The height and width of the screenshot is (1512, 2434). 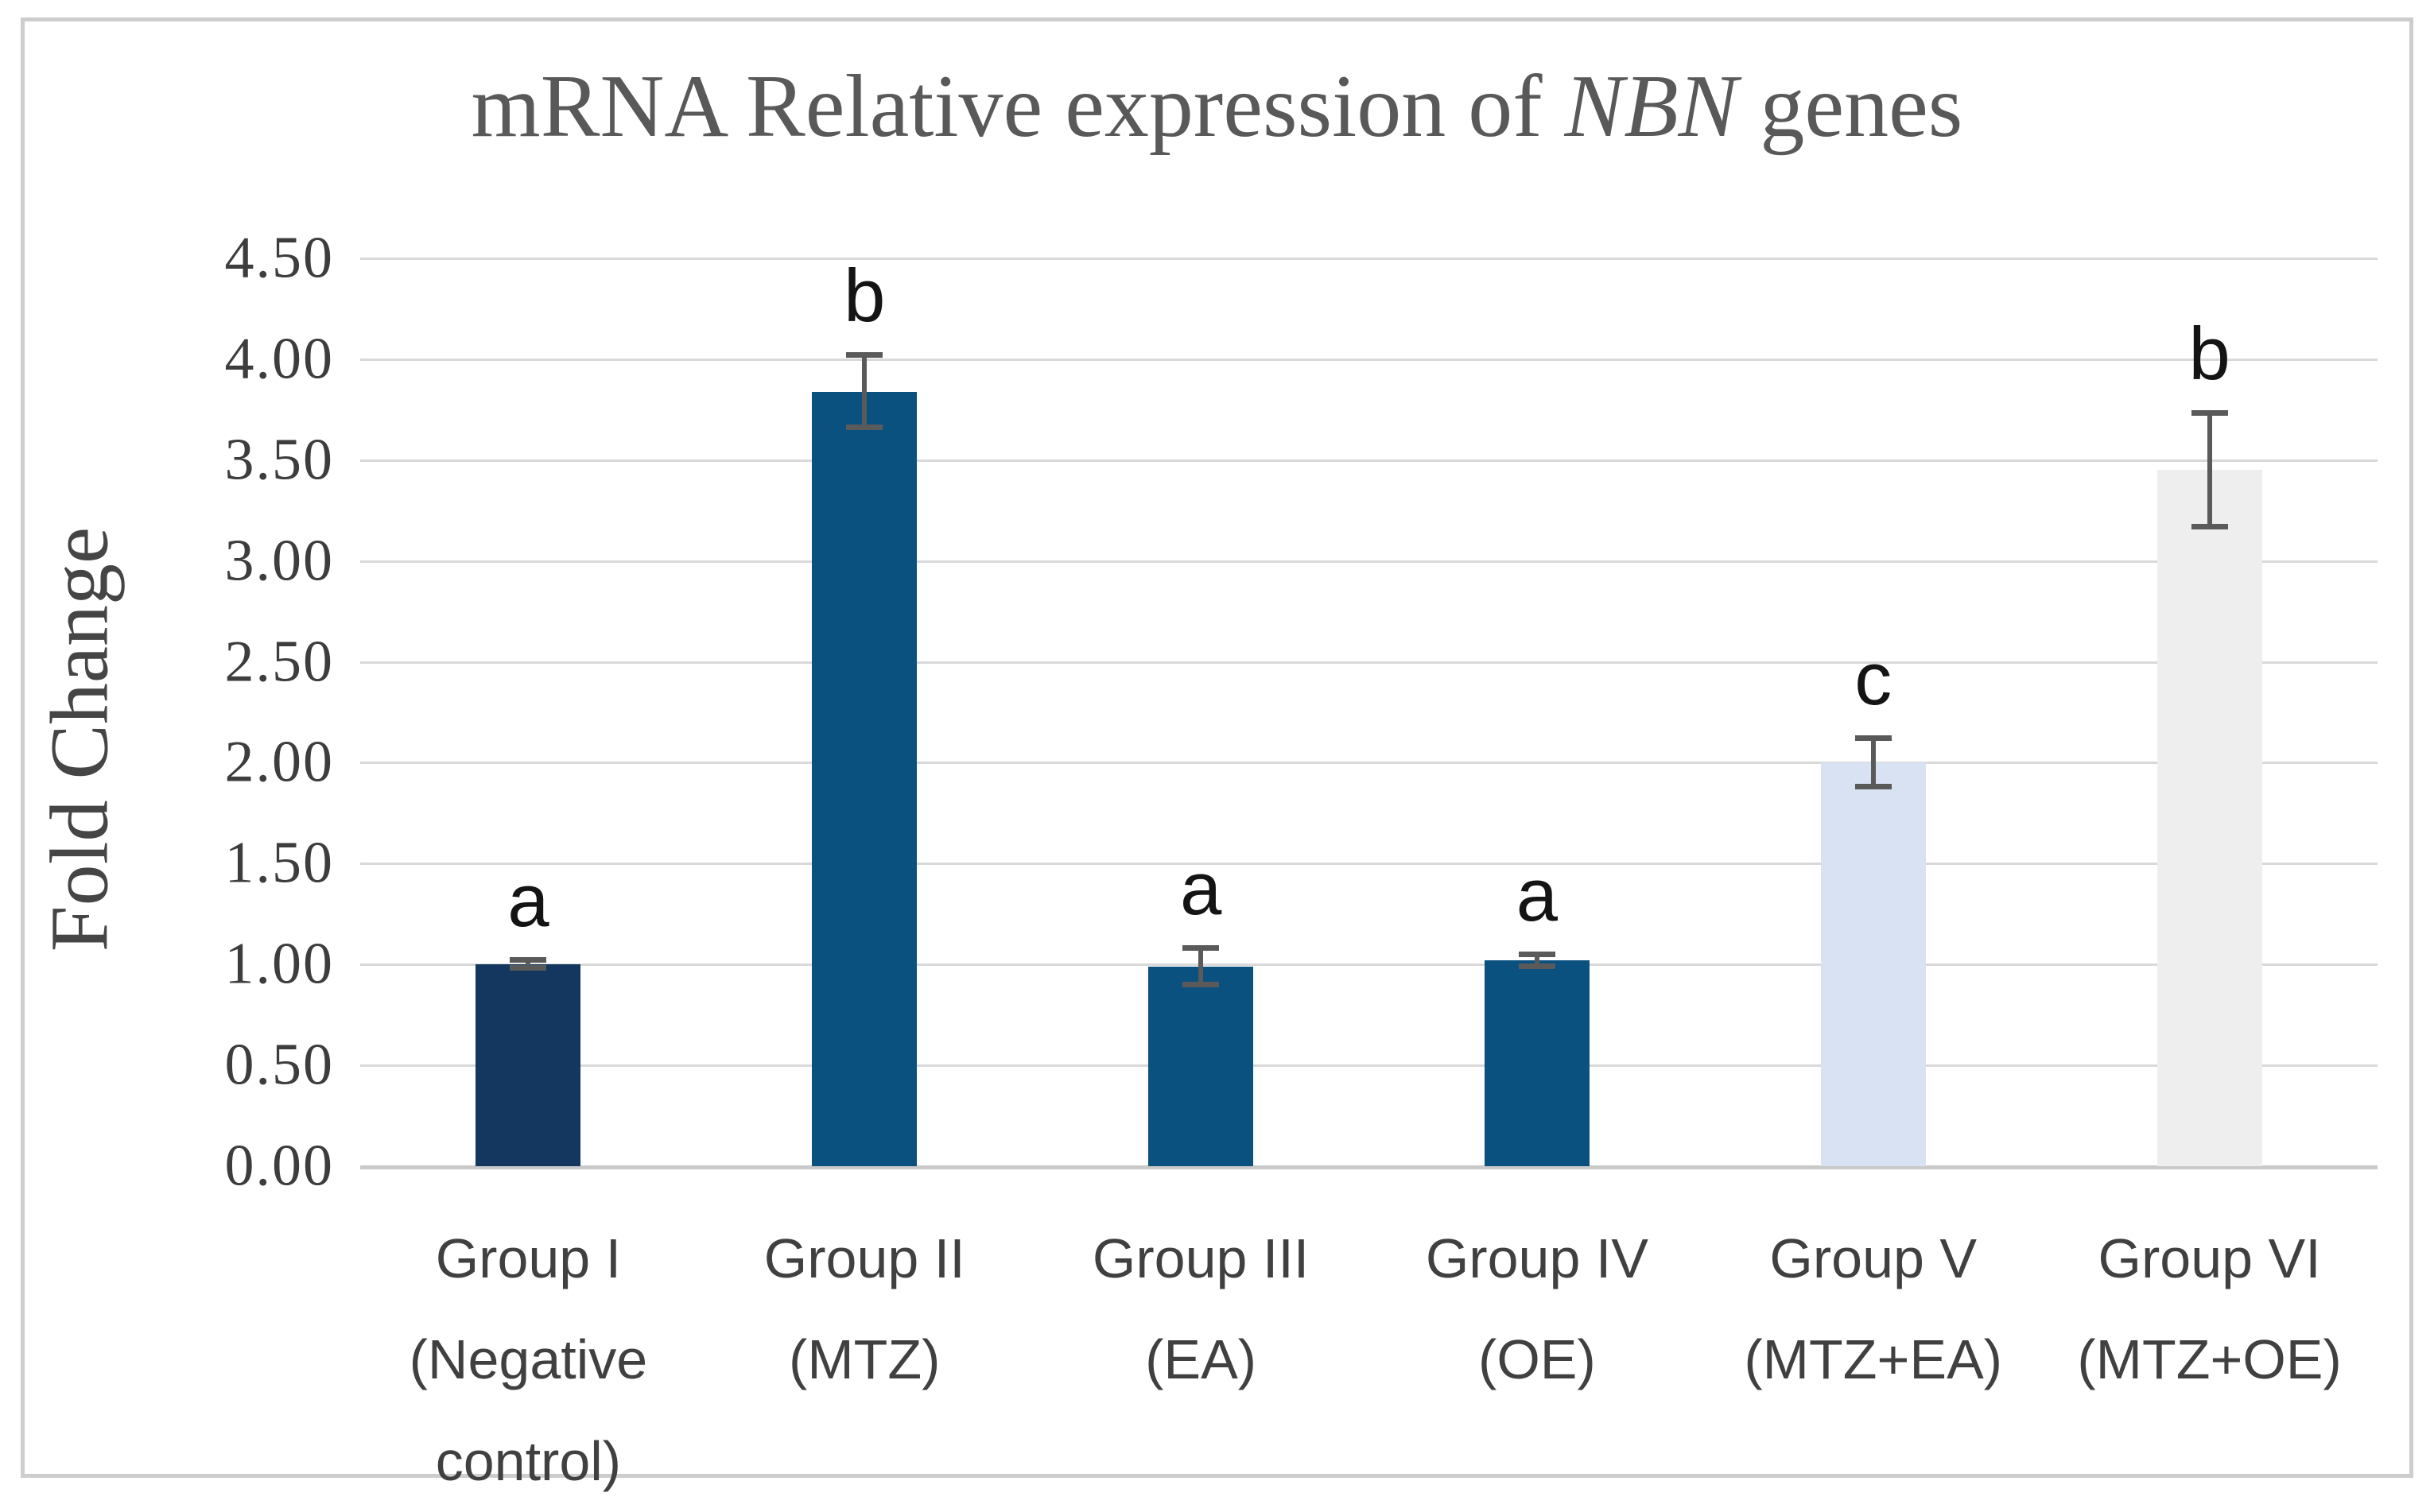 What do you see at coordinates (1537, 1258) in the screenshot?
I see `x-category-label-line: Group IV` at bounding box center [1537, 1258].